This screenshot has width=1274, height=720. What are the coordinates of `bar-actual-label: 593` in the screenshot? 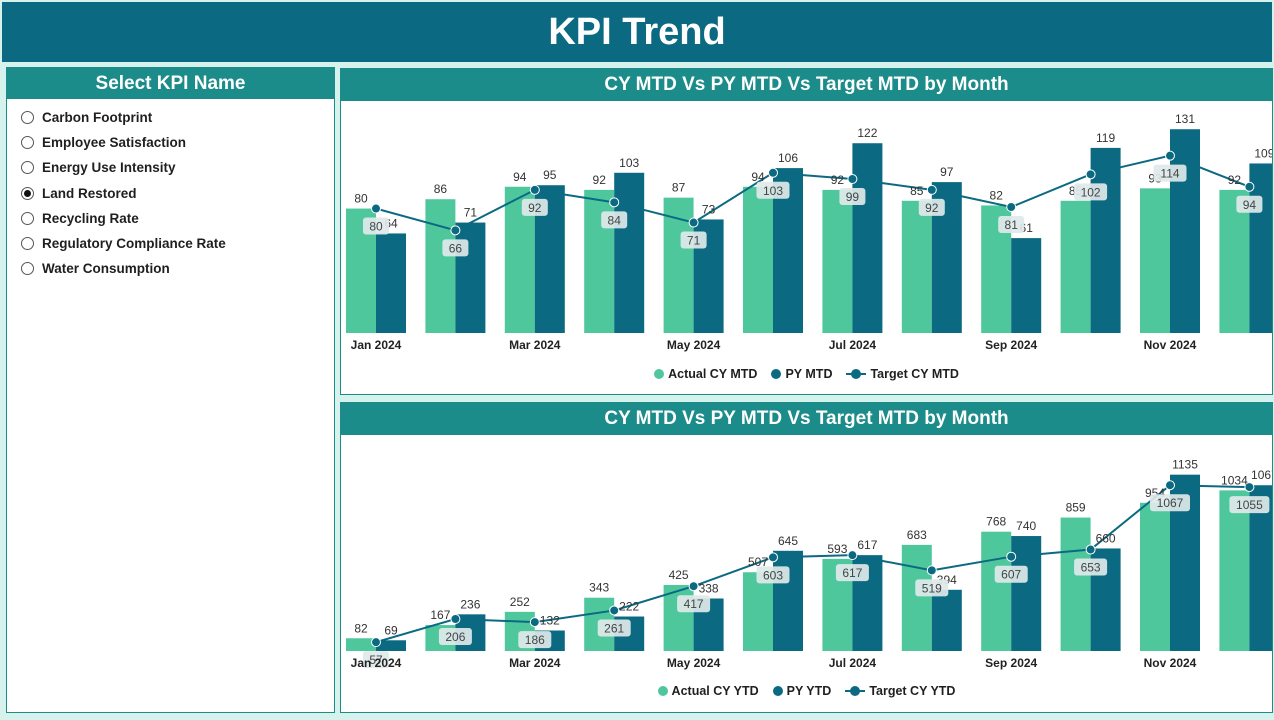 It's located at (837, 549).